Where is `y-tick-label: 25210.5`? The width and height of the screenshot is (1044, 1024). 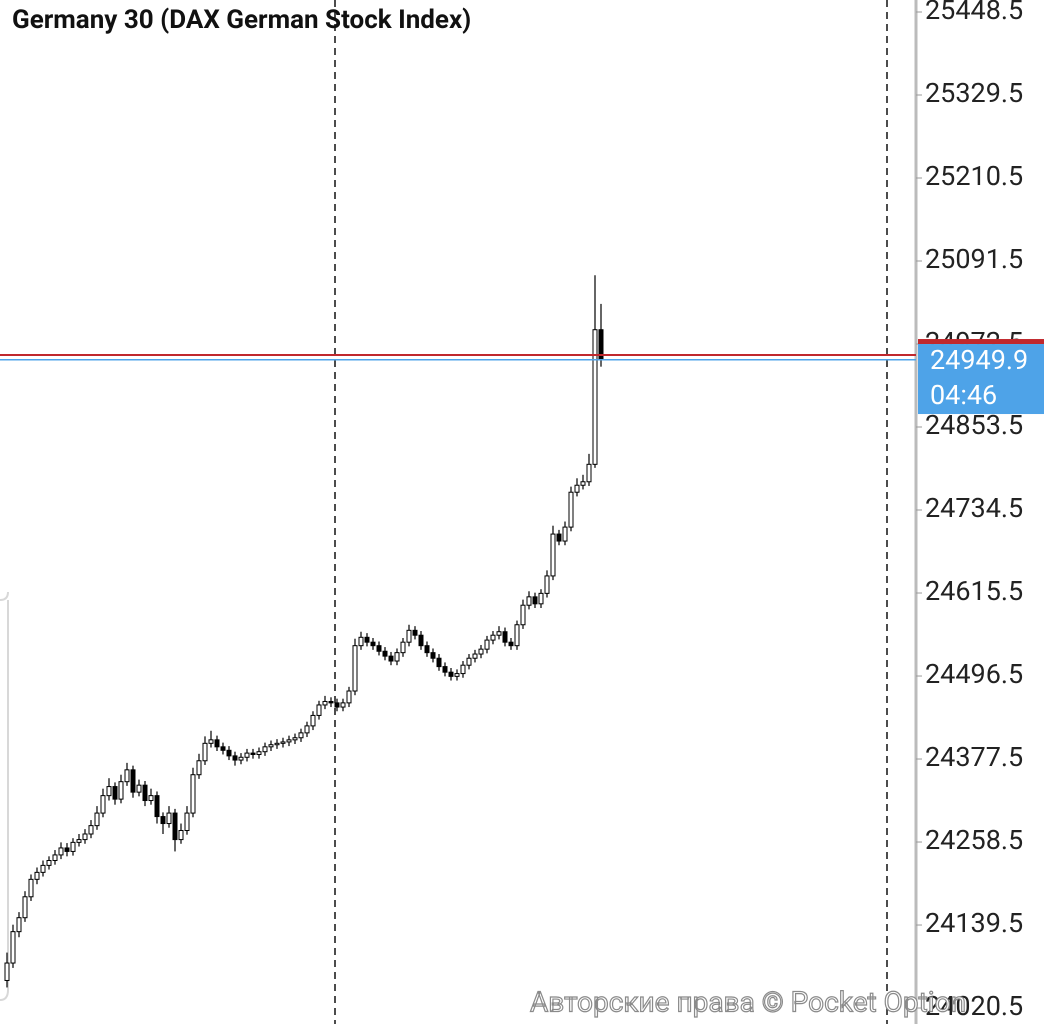
y-tick-label: 25210.5 is located at coordinates (974, 176).